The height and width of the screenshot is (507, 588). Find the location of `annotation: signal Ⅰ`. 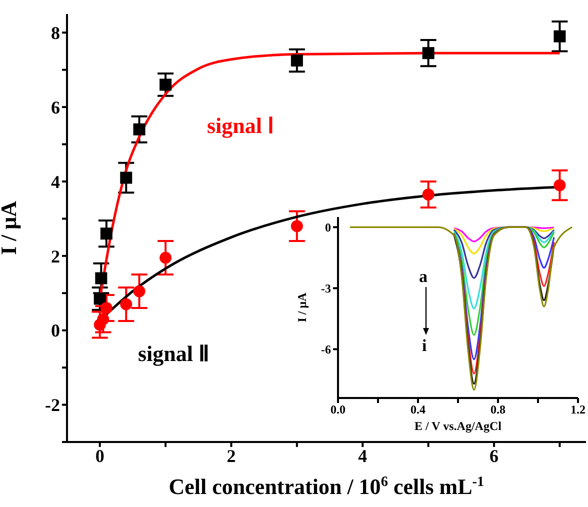

annotation: signal Ⅰ is located at coordinates (240, 125).